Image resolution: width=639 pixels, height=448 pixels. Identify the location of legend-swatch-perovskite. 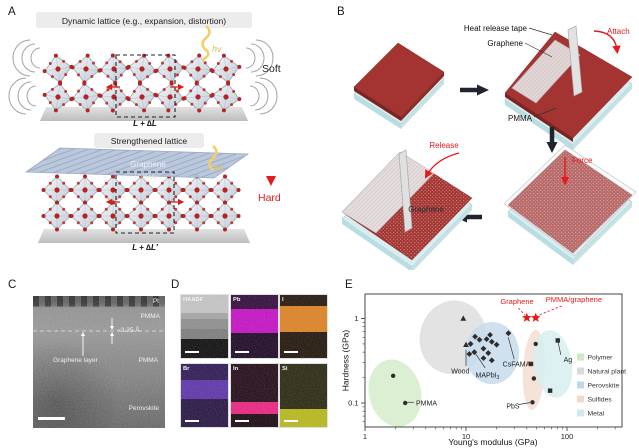
(580, 385).